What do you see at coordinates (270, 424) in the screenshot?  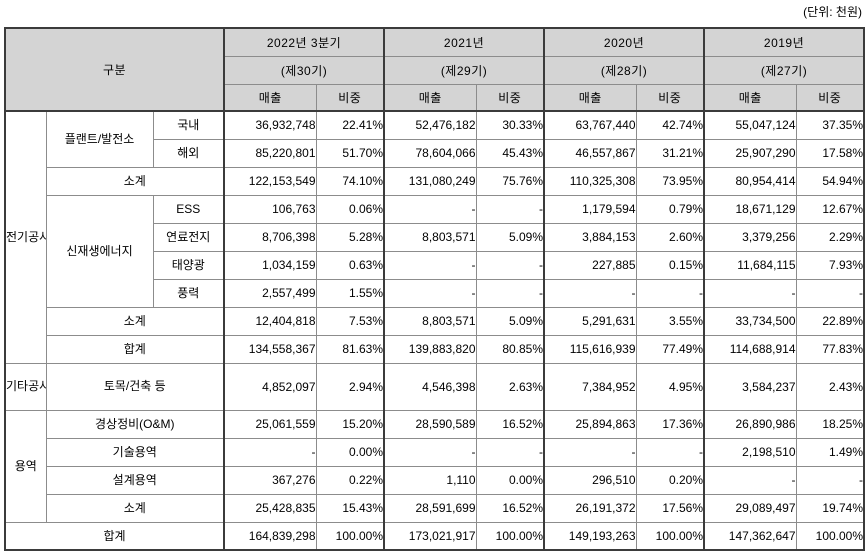 I see `revenue-cell: 25,061,559` at bounding box center [270, 424].